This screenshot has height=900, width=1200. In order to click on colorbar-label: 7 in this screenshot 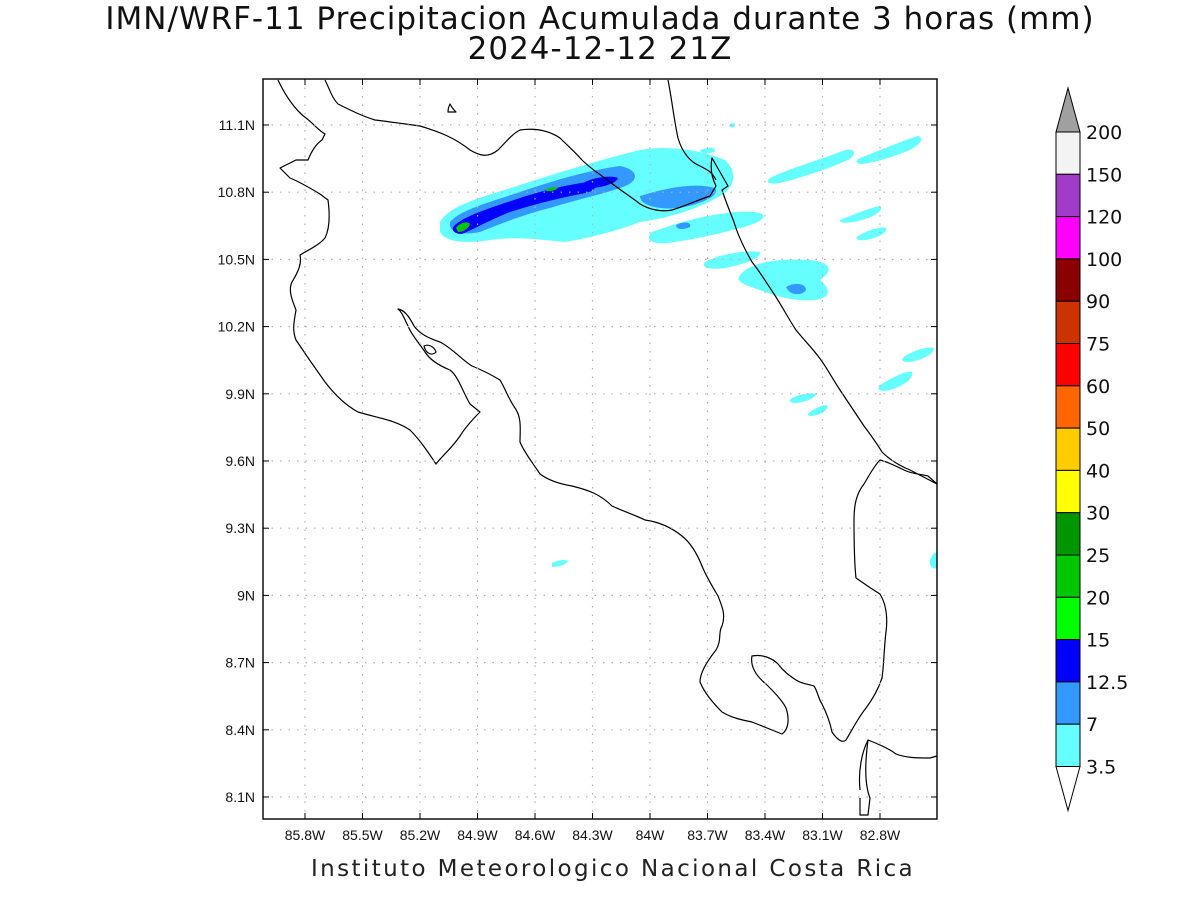, I will do `click(1092, 725)`.